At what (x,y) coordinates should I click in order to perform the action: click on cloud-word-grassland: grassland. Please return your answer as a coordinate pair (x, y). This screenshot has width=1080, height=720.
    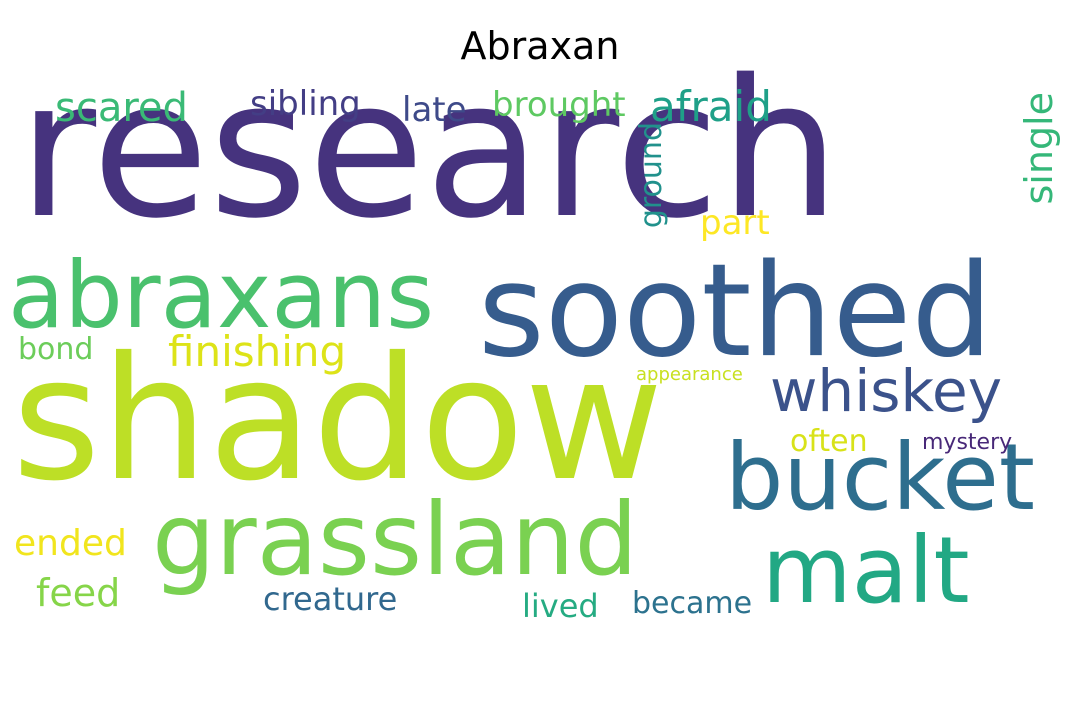
    Looking at the image, I should click on (395, 539).